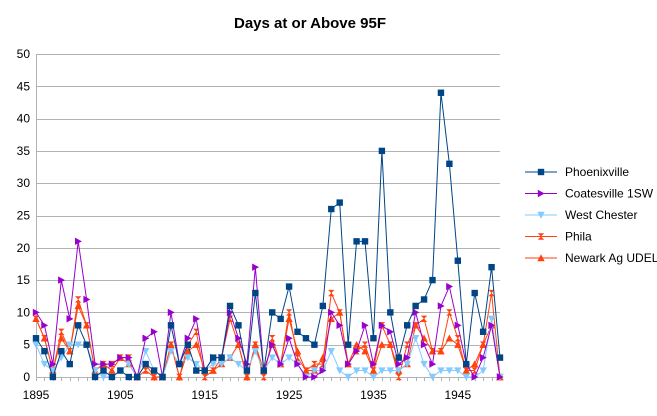 This screenshot has height=416, width=657. What do you see at coordinates (597, 172) in the screenshot?
I see `legend-label: Phoenixville` at bounding box center [597, 172].